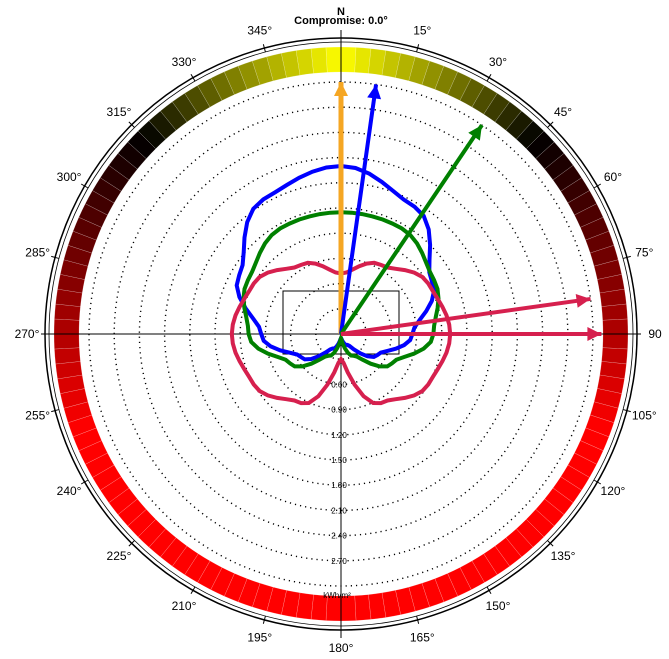 This screenshot has width=669, height=659. Describe the element at coordinates (465, 316) in the screenshot. I see `arrow-line-crimson` at that location.